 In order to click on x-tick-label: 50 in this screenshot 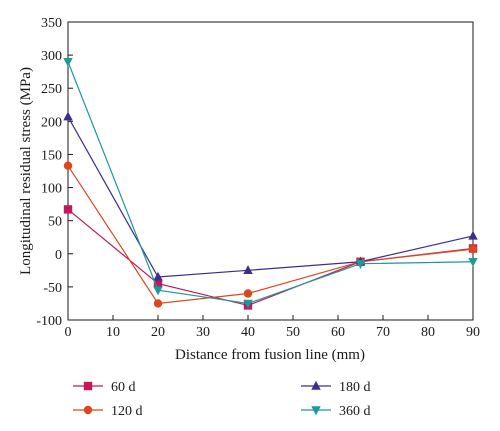, I will do `click(293, 332)`.